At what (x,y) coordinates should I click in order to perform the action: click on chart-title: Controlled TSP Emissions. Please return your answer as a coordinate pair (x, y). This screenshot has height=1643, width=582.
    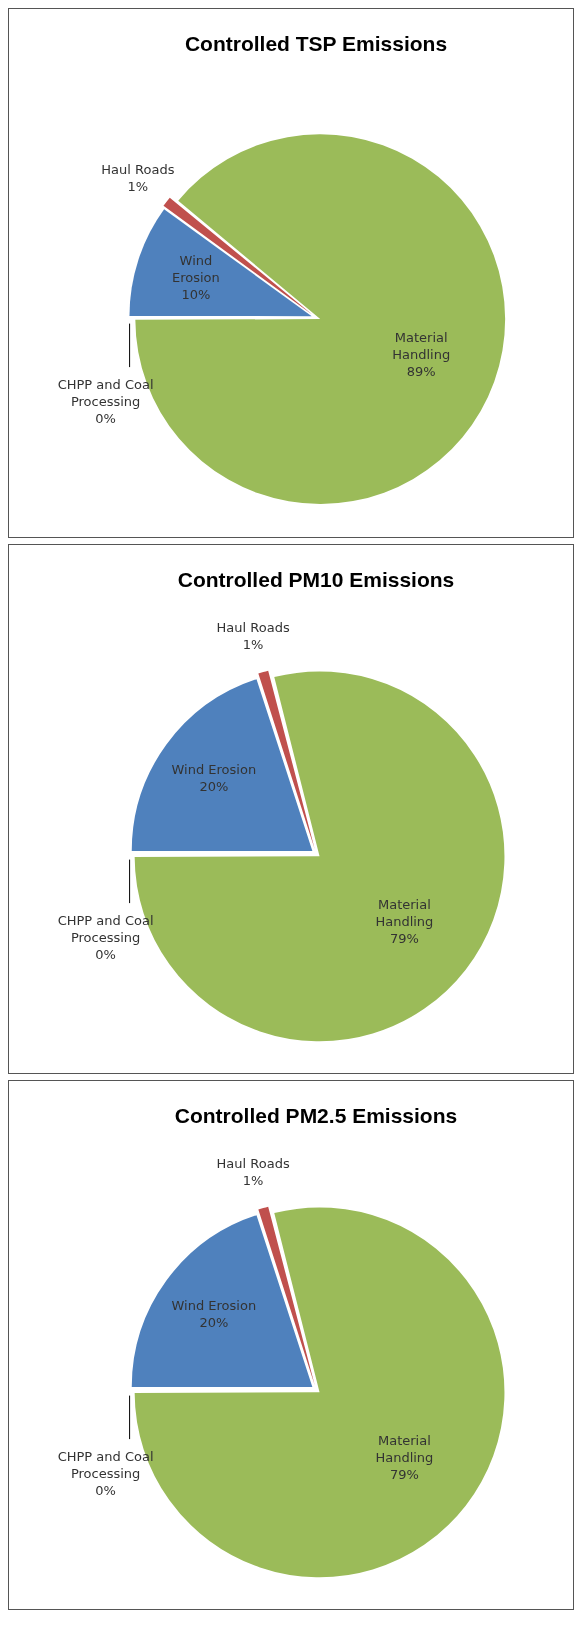
    Looking at the image, I should click on (316, 44).